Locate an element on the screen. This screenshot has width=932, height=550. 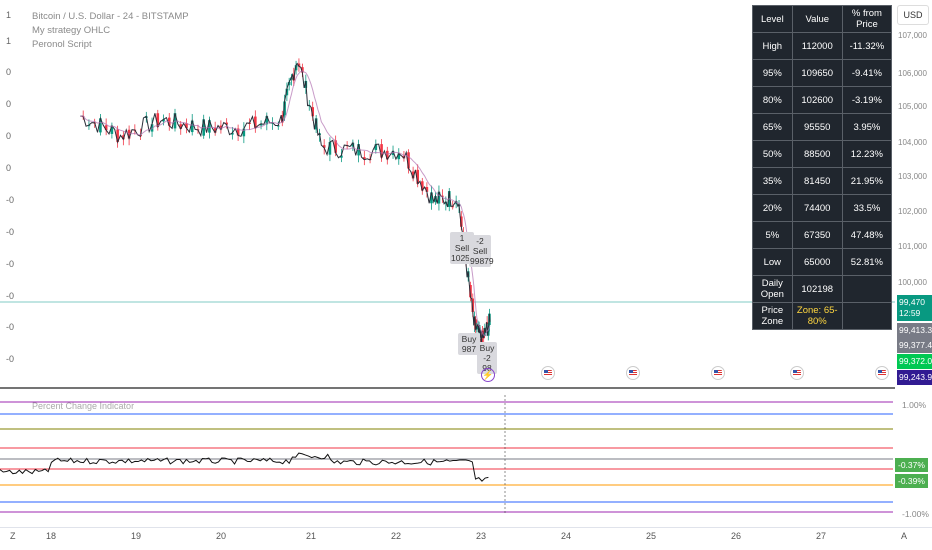
indicator-title: Percent Change Indicator is located at coordinates (83, 406).